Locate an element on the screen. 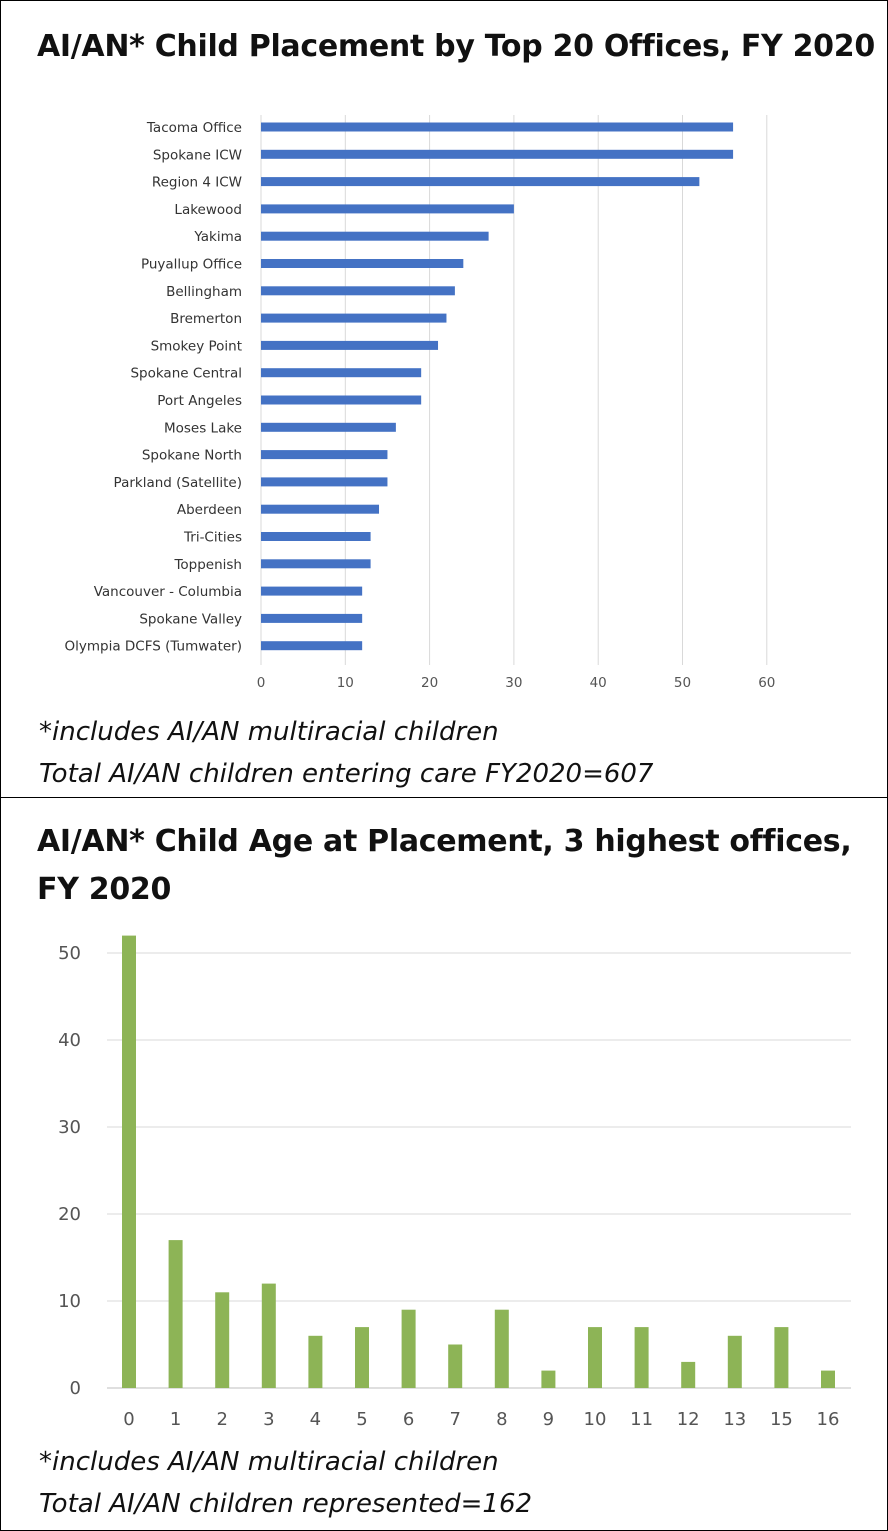 Image resolution: width=888 pixels, height=1531 pixels. bottom-x-tick-label: 3 is located at coordinates (268, 1419).